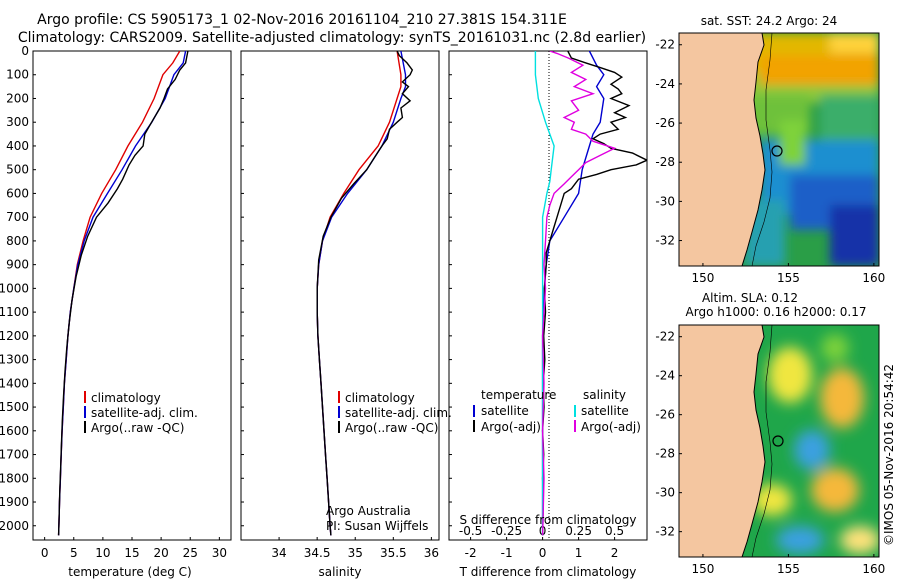 This screenshot has height=580, width=900. I want to click on legend-label-t-argo: Argo(-adj), so click(511, 427).